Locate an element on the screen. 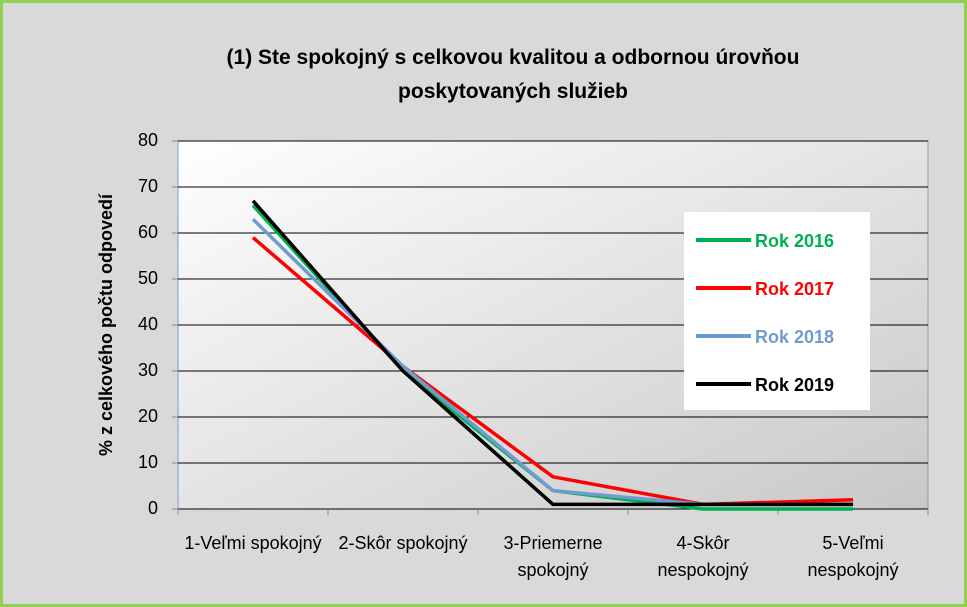  x-tick-label: 5-Veľmi nespokojný is located at coordinates (853, 556).